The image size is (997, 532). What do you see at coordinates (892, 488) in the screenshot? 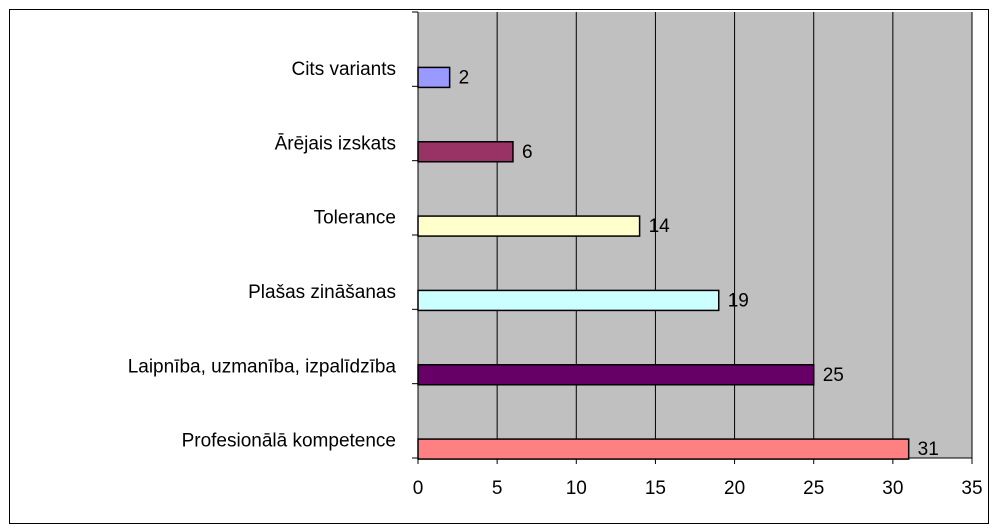
I see `x-tick-label: 30` at bounding box center [892, 488].